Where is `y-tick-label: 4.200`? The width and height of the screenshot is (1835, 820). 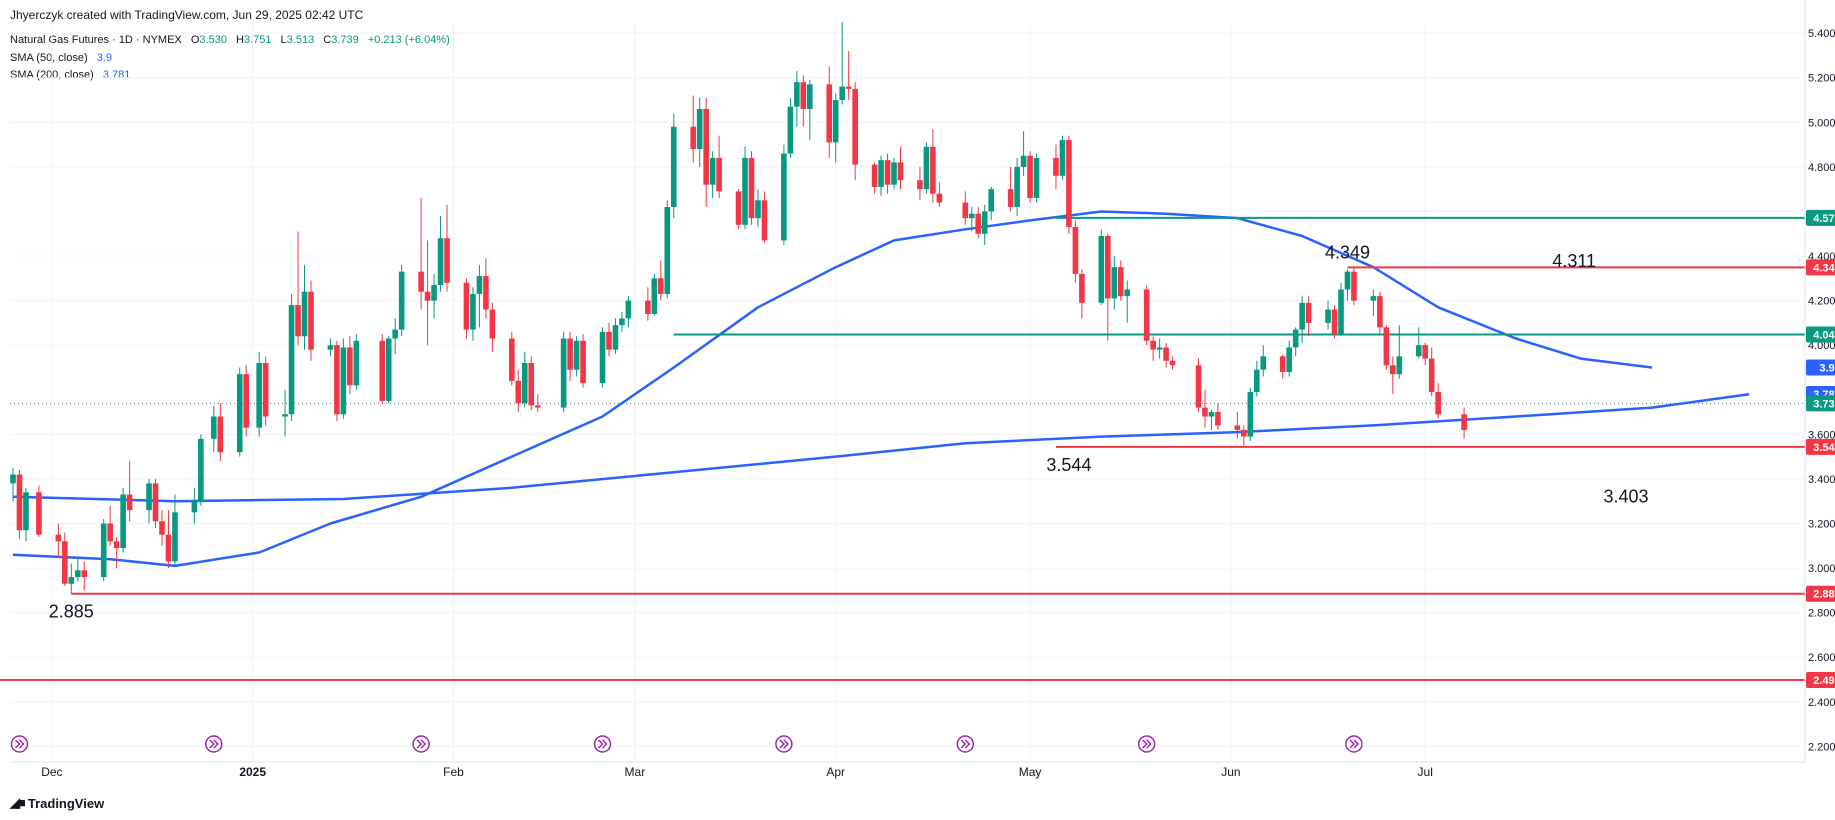 y-tick-label: 4.200 is located at coordinates (1821, 302).